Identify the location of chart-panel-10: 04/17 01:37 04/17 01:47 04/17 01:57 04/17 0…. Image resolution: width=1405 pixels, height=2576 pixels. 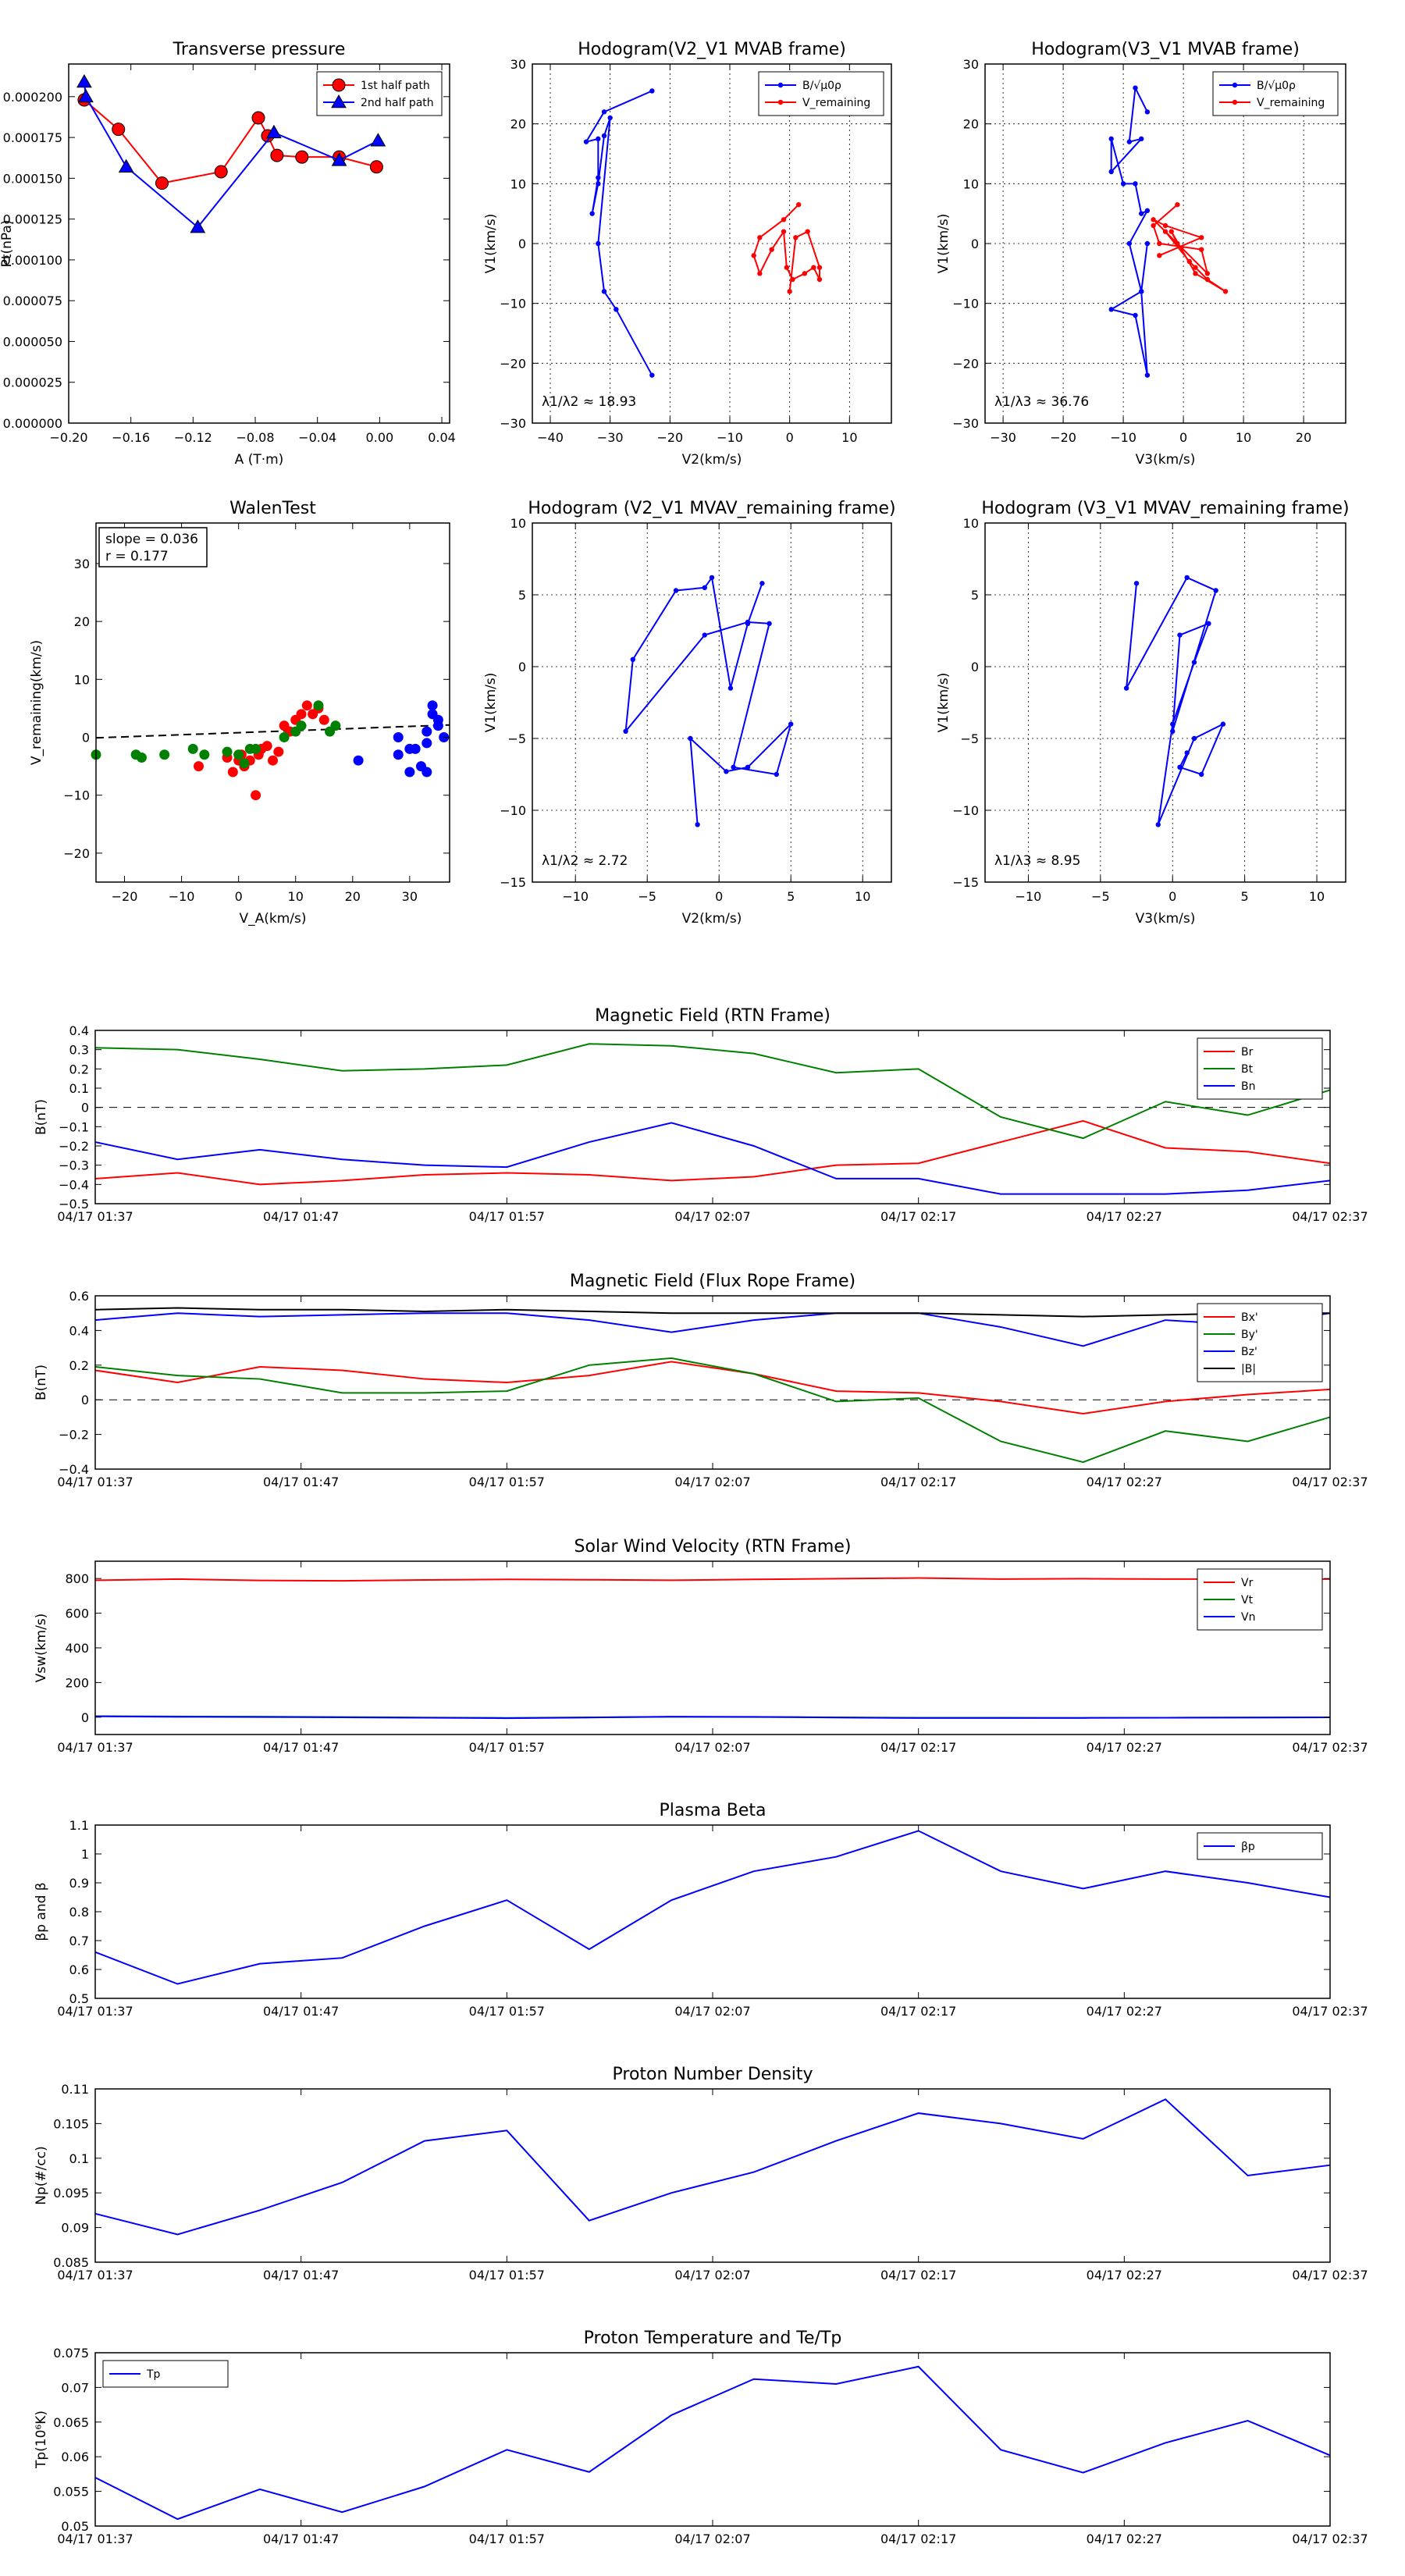
(701, 2173).